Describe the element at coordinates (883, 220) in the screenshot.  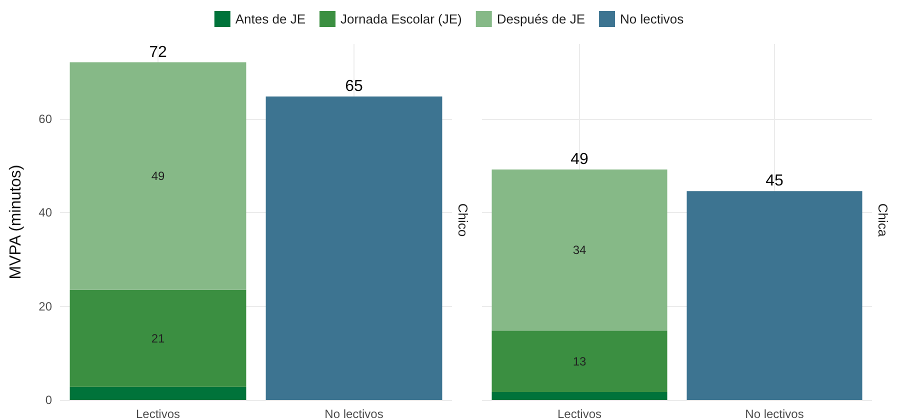
I see `text: Chica` at that location.